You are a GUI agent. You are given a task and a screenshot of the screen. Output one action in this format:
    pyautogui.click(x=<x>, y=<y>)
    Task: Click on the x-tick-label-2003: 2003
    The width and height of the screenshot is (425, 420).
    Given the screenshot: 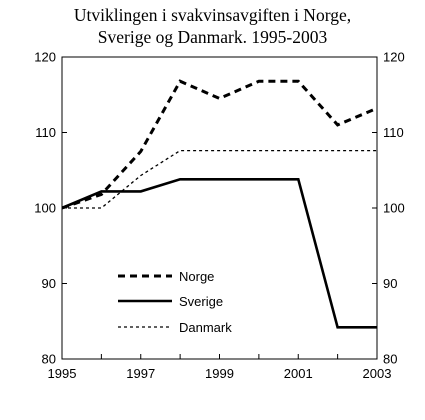 What is the action you would take?
    pyautogui.click(x=377, y=373)
    